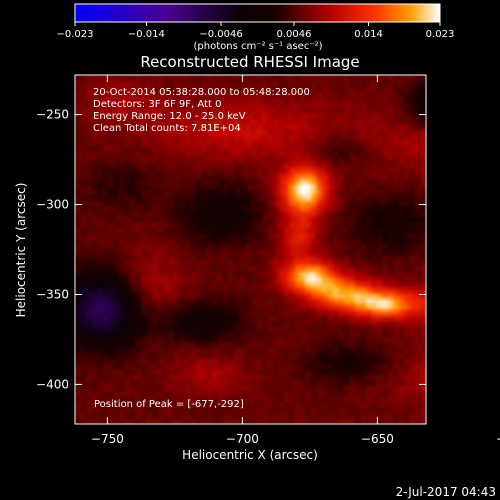  I want to click on annotation-energy-range: Energy Range: 12.0 - 25.0 keV, so click(169, 116).